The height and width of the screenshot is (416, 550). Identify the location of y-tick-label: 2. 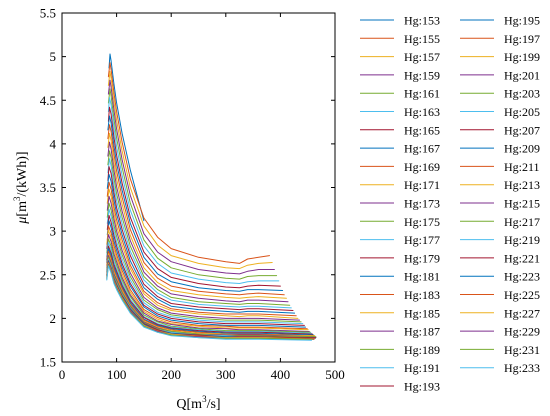
(53, 318).